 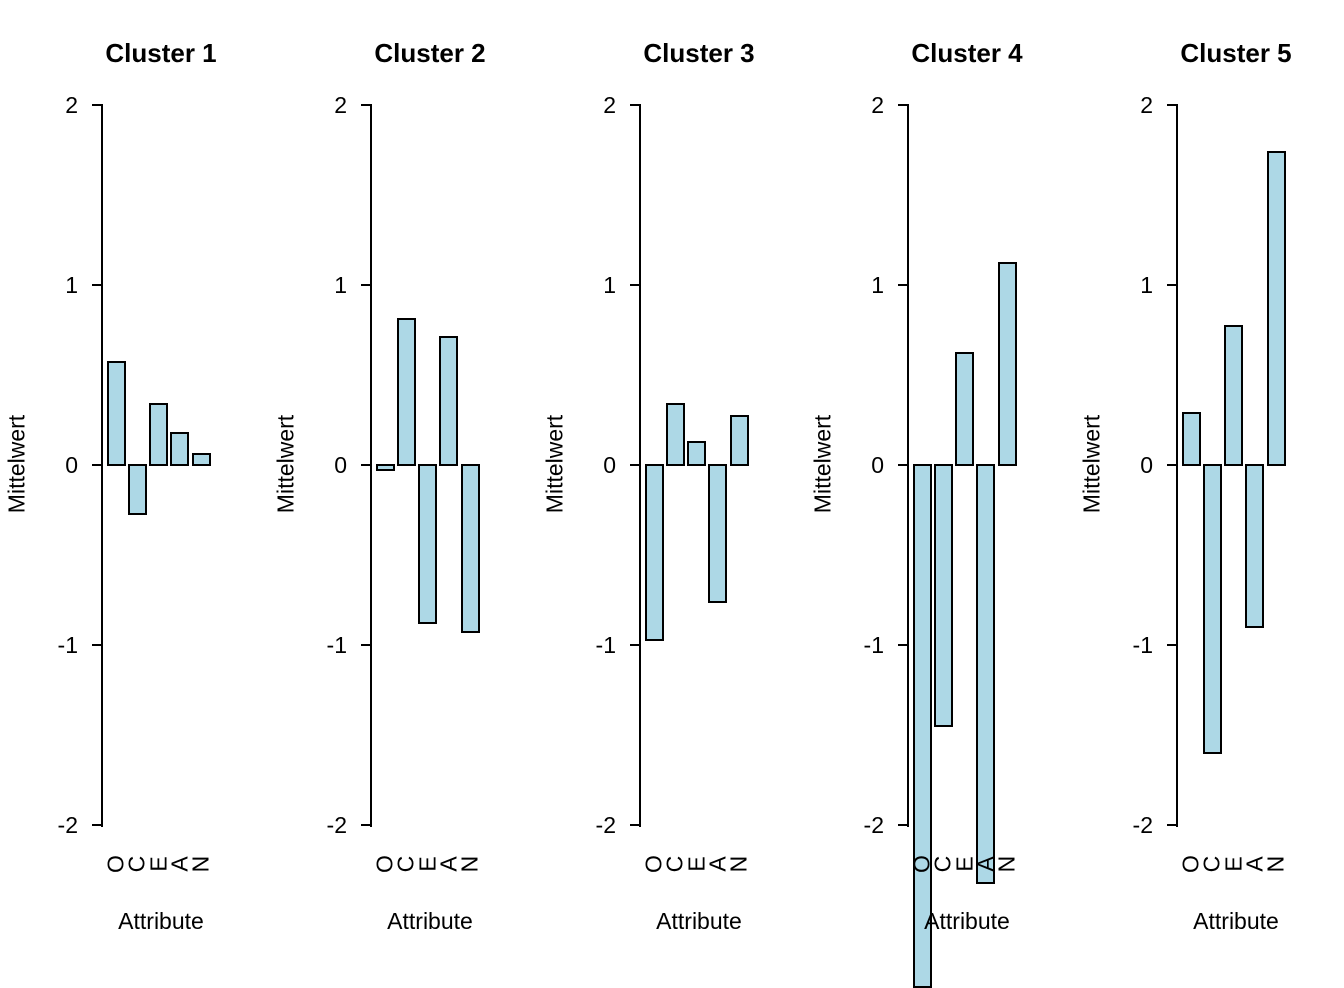 I want to click on panel-title: Cluster 1, so click(x=161, y=53).